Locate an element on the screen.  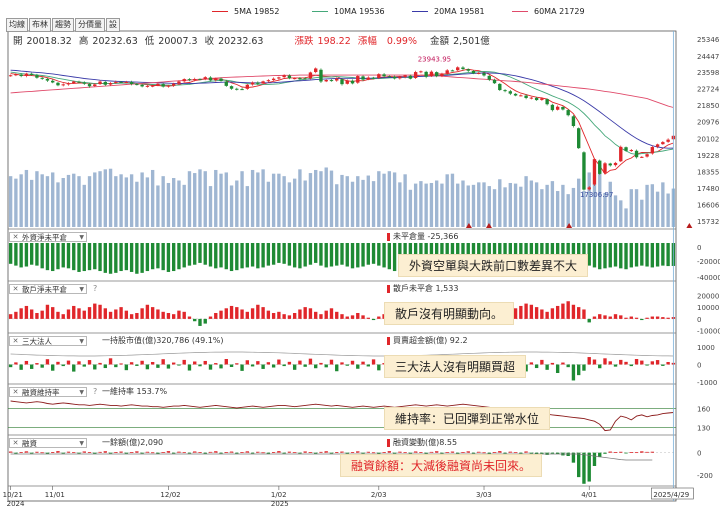
tab-volume-profile: 分價量 is located at coordinates (90, 25).